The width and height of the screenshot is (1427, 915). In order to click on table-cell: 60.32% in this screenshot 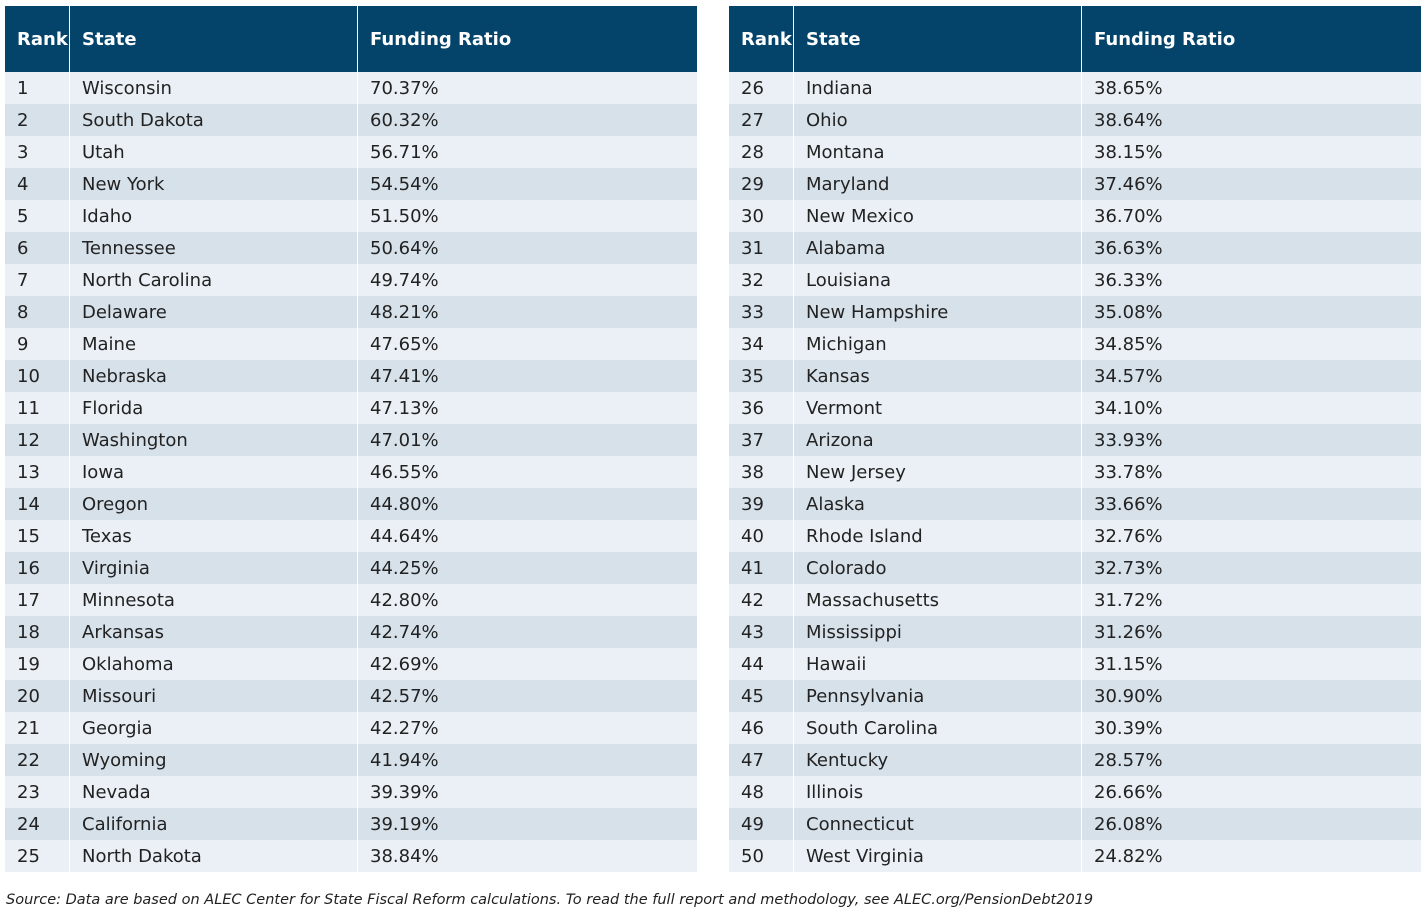, I will do `click(404, 120)`.